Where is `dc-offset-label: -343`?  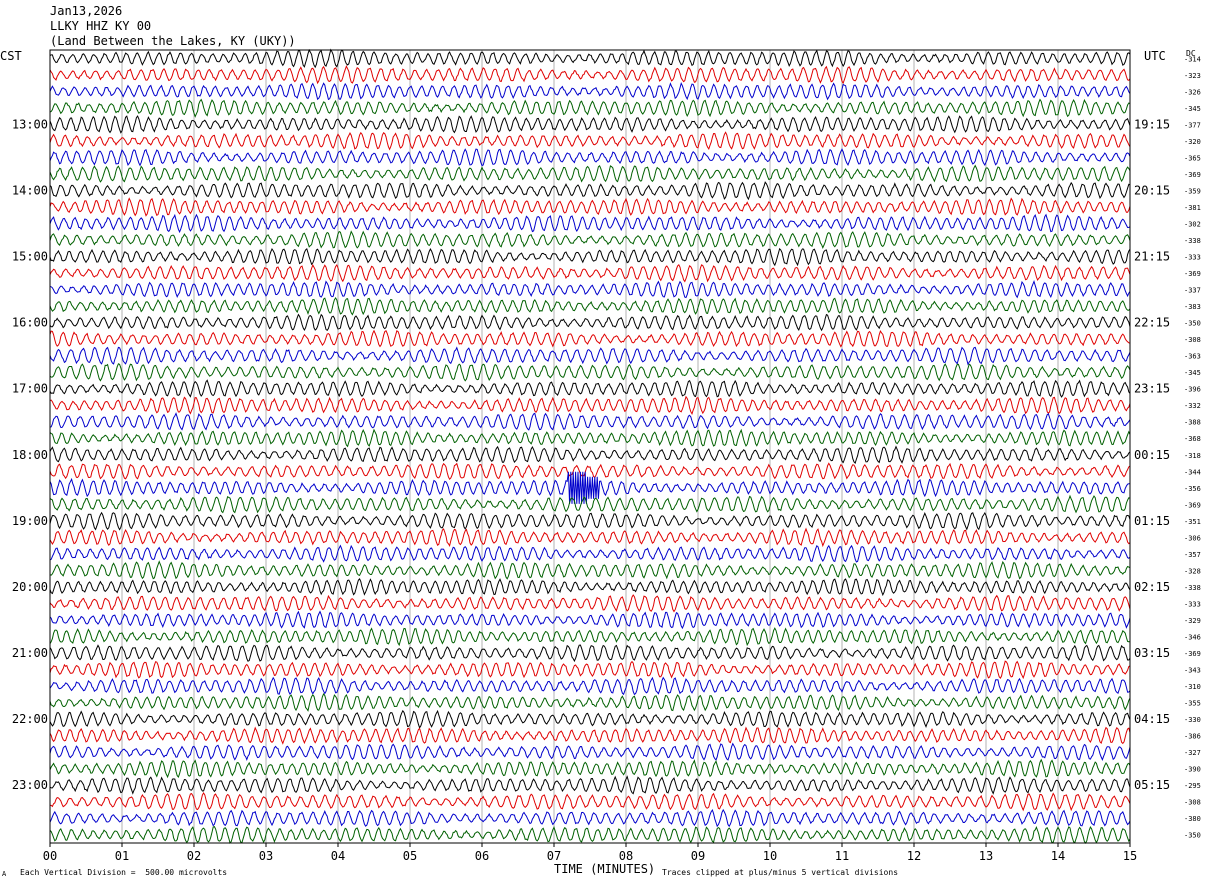 dc-offset-label: -343 is located at coordinates (1192, 671).